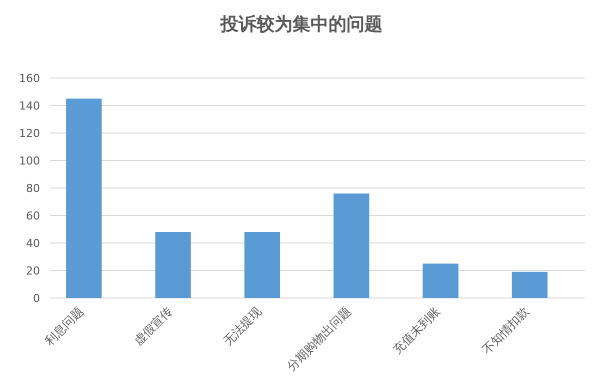 The height and width of the screenshot is (389, 603). What do you see at coordinates (64, 326) in the screenshot?
I see `x-tick-label: 利息问题` at bounding box center [64, 326].